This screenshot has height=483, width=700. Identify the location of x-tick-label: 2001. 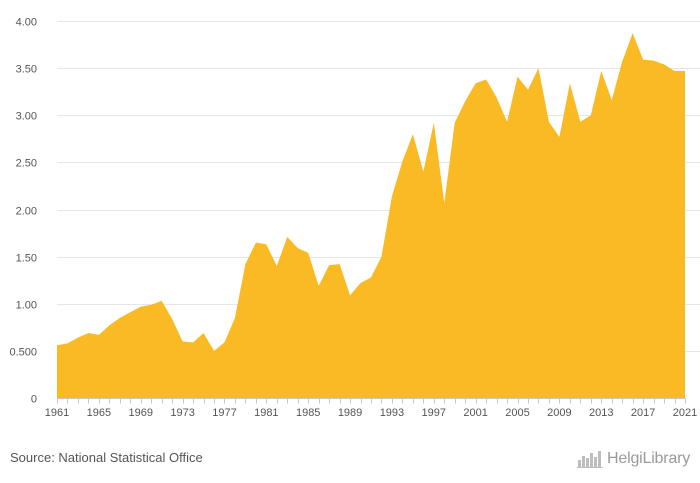
(475, 413).